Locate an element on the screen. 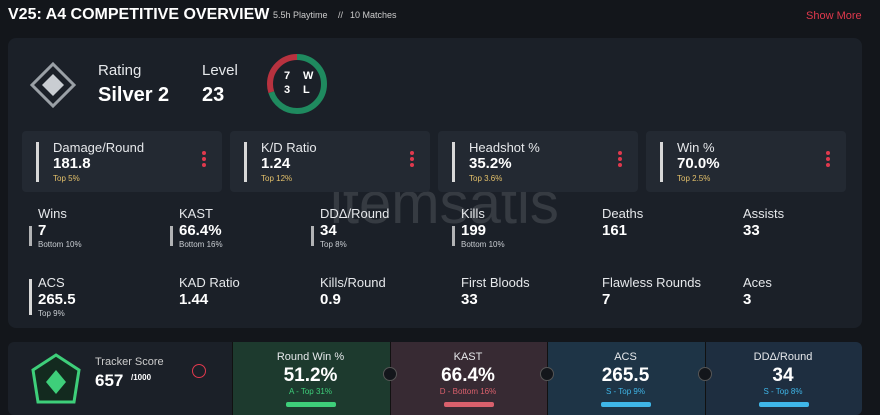 Image resolution: width=880 pixels, height=415 pixels. stat-value: 265.5 is located at coordinates (57, 299).